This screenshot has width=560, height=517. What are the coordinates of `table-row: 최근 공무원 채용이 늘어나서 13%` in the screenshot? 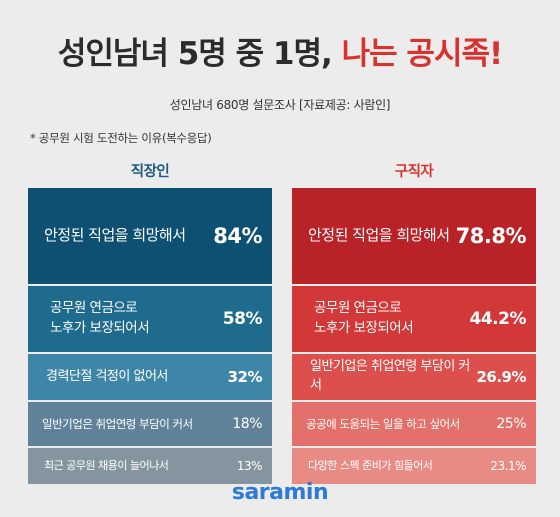 It's located at (150, 466).